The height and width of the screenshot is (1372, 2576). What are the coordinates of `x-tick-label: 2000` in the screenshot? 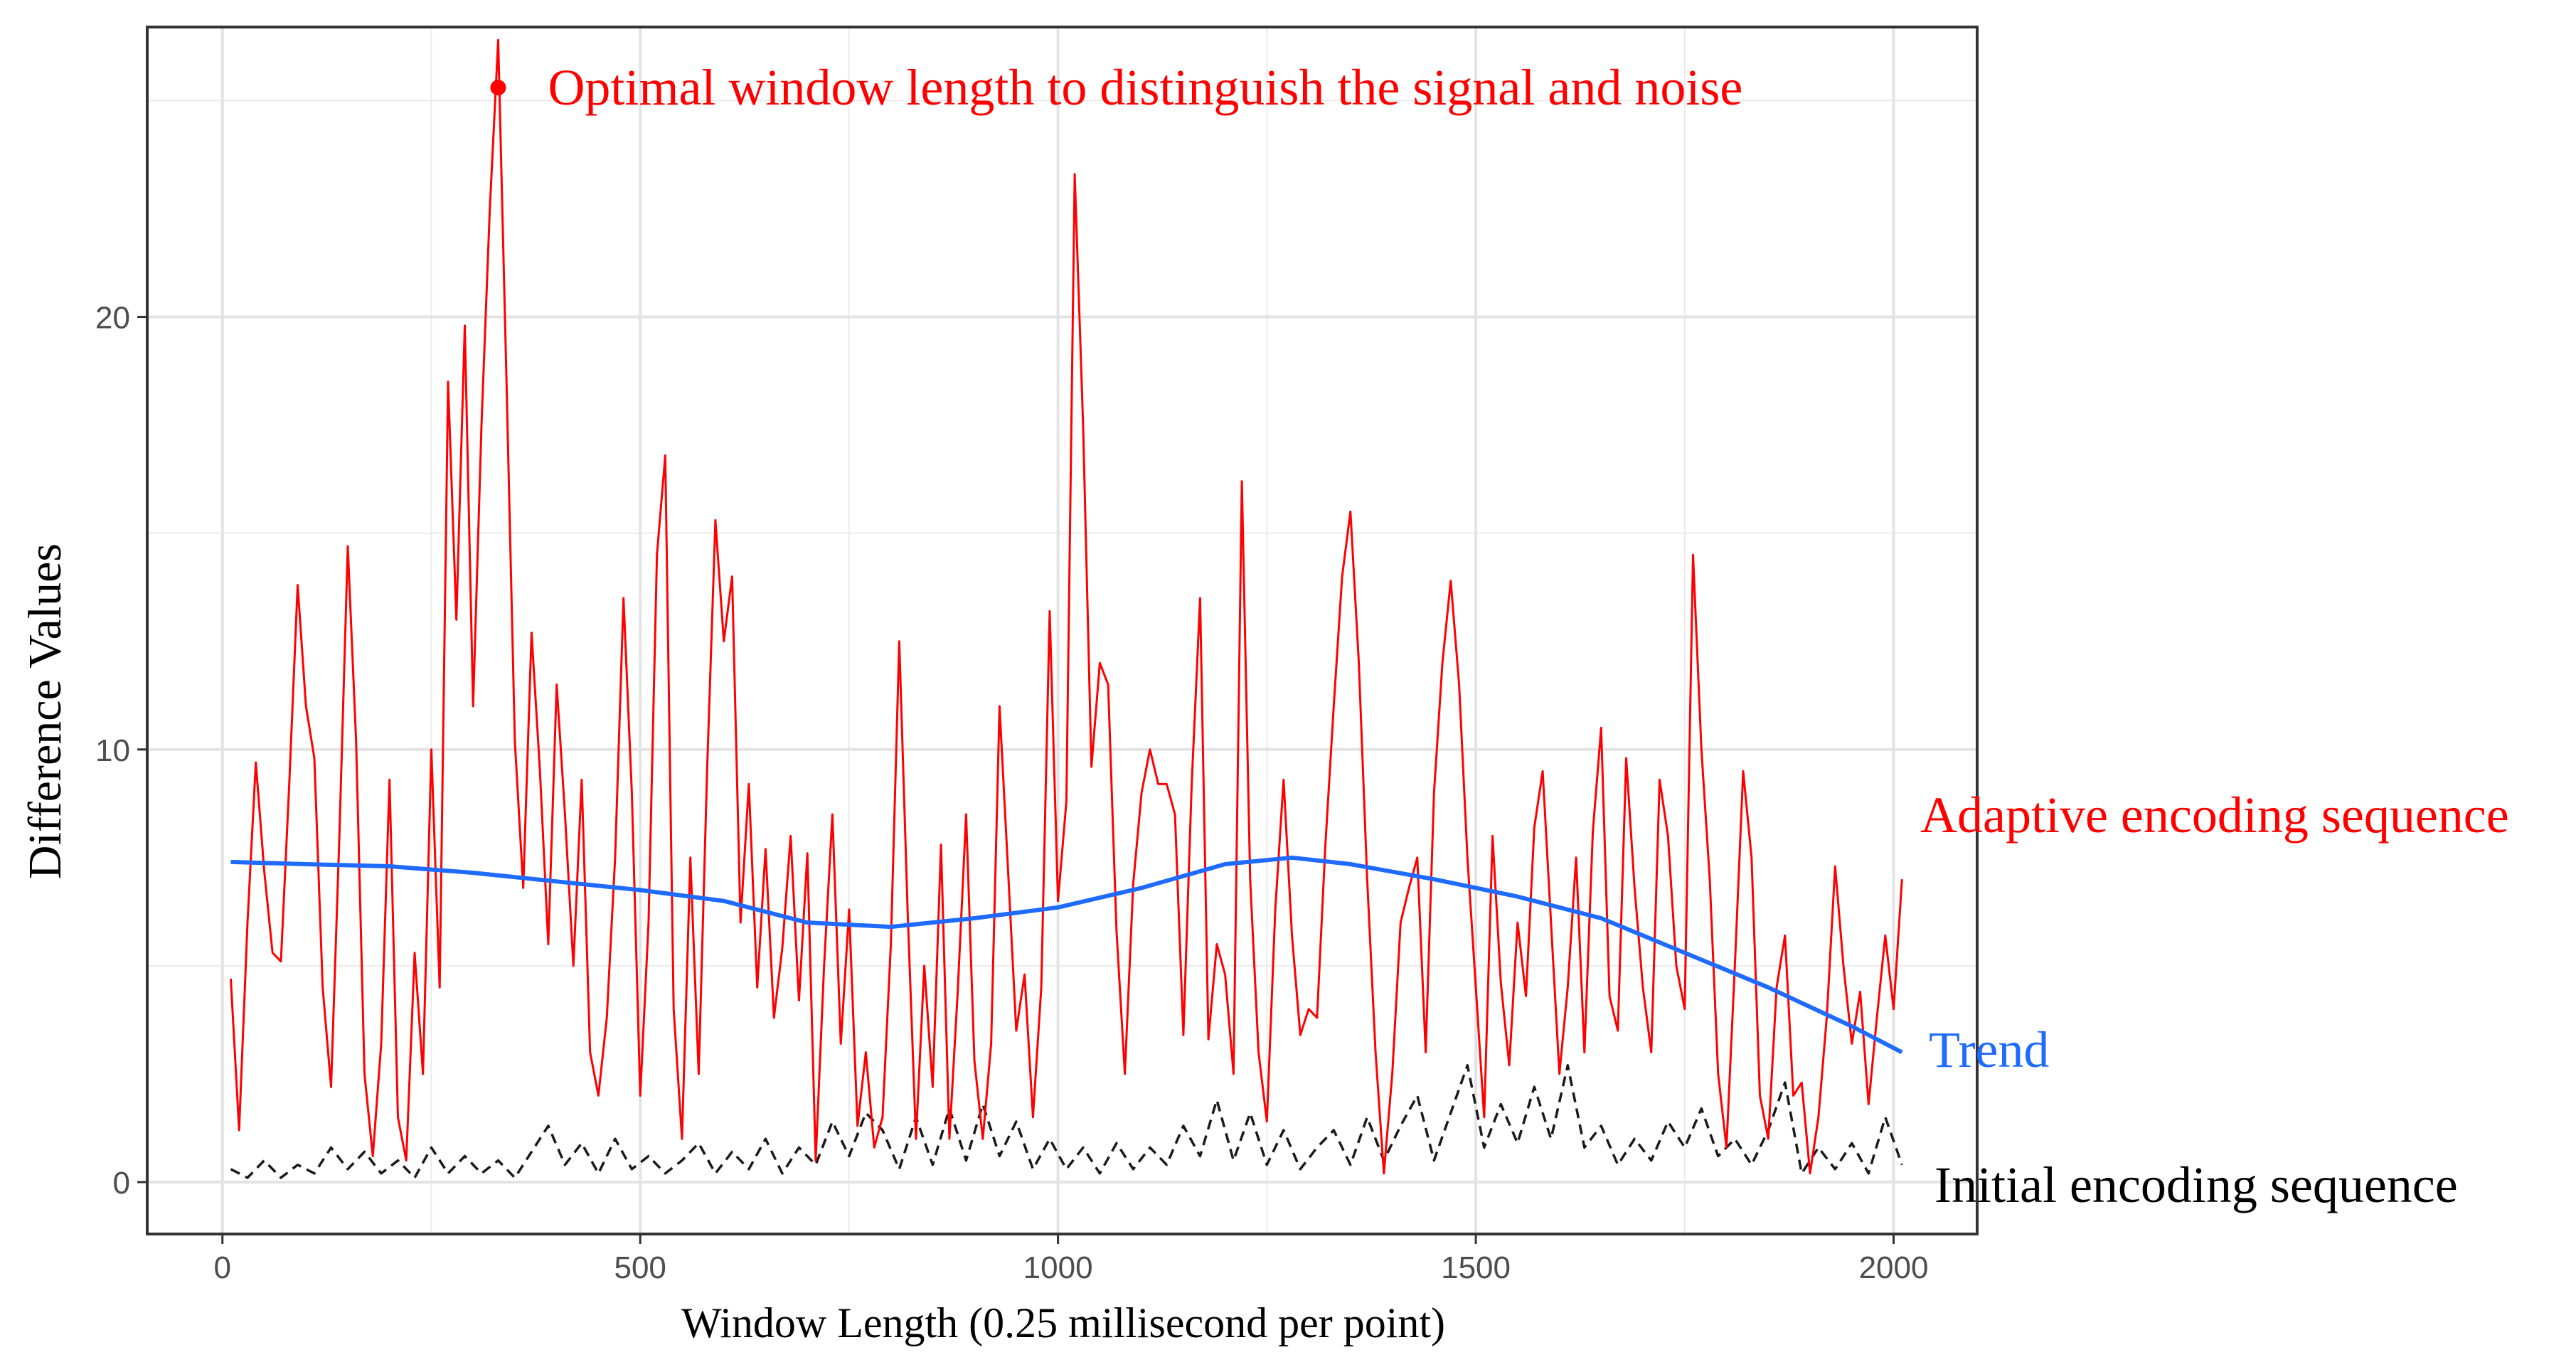 It's located at (1894, 1267).